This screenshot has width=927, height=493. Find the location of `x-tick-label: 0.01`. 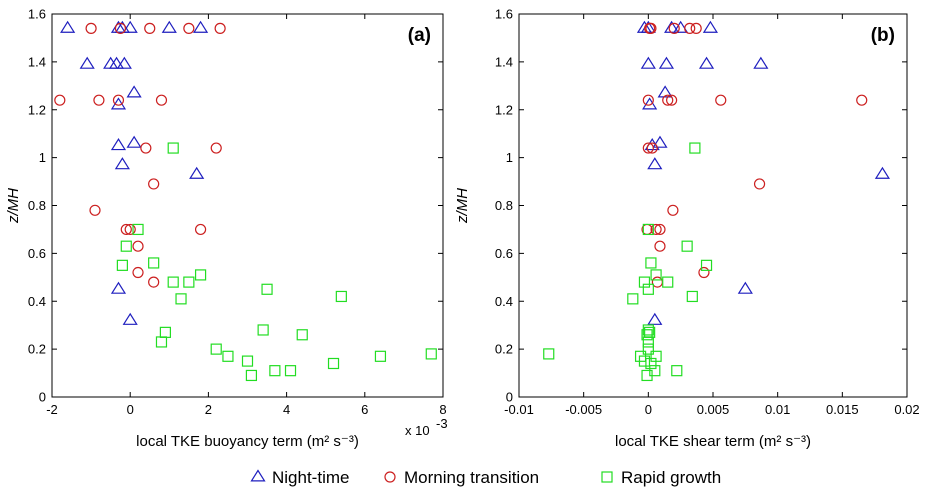

x-tick-label: 0.01 is located at coordinates (777, 409).